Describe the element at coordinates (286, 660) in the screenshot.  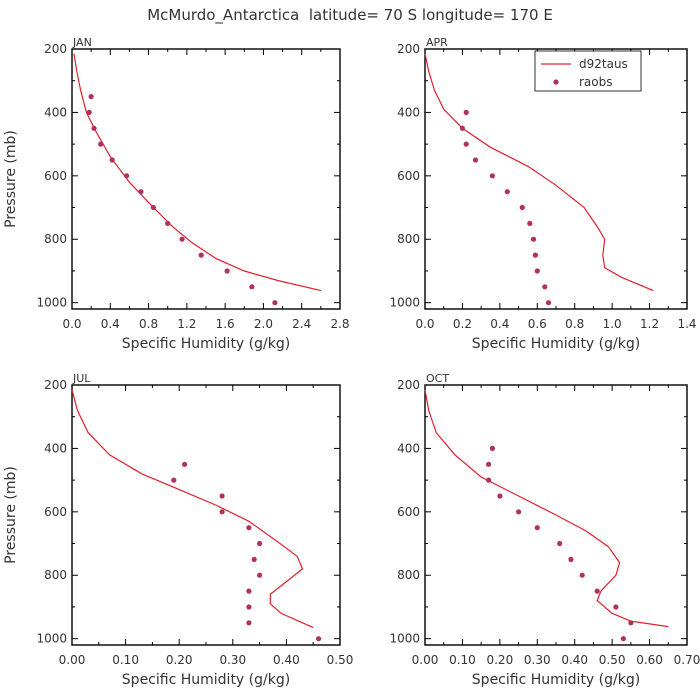
I see `xtick-label-jul-4: 0.40` at that location.